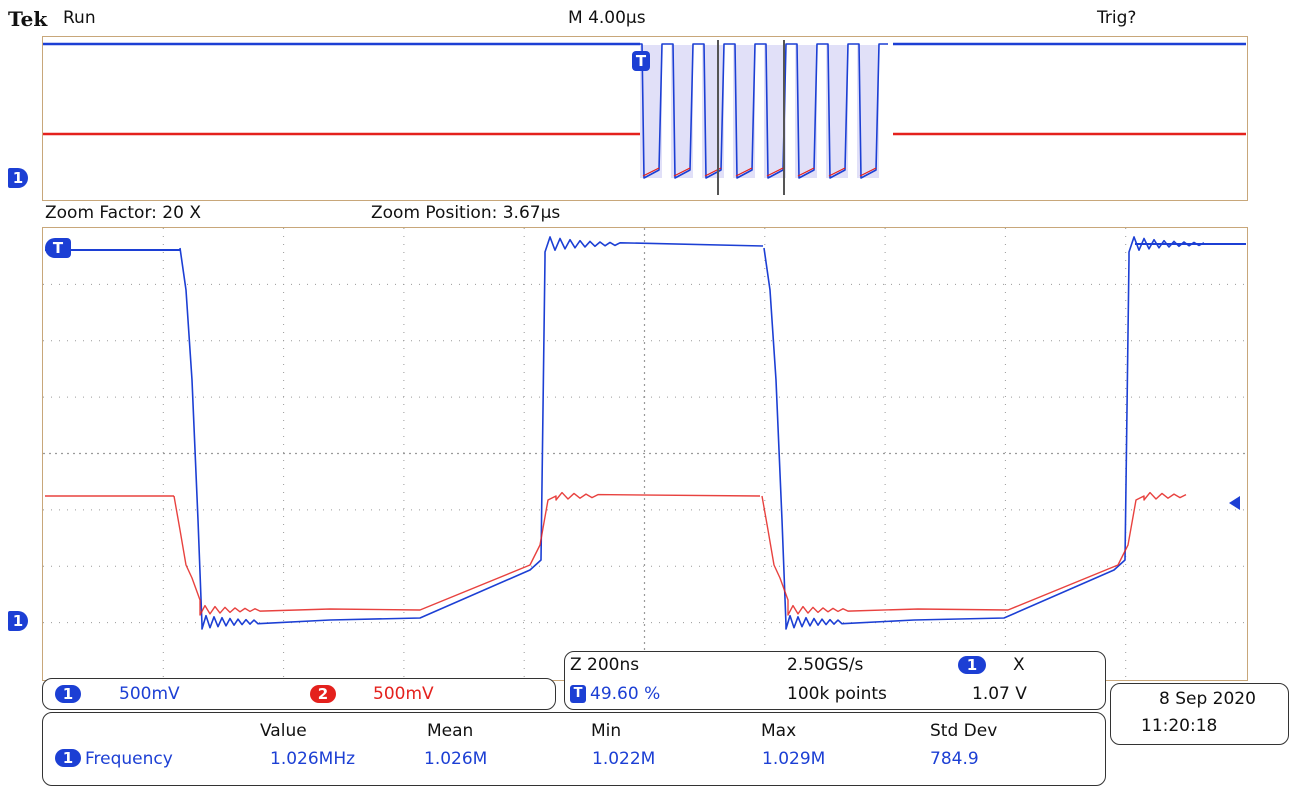 Image resolution: width=1291 pixels, height=786 pixels. Describe the element at coordinates (18, 621) in the screenshot. I see `ch1-ground-marker-zoom: 1` at that location.